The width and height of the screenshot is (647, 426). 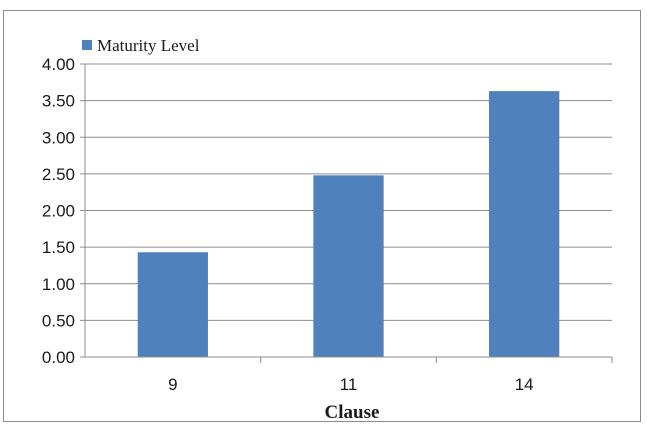 I want to click on x-axis-tick-labels: 9 11 14, so click(x=351, y=384).